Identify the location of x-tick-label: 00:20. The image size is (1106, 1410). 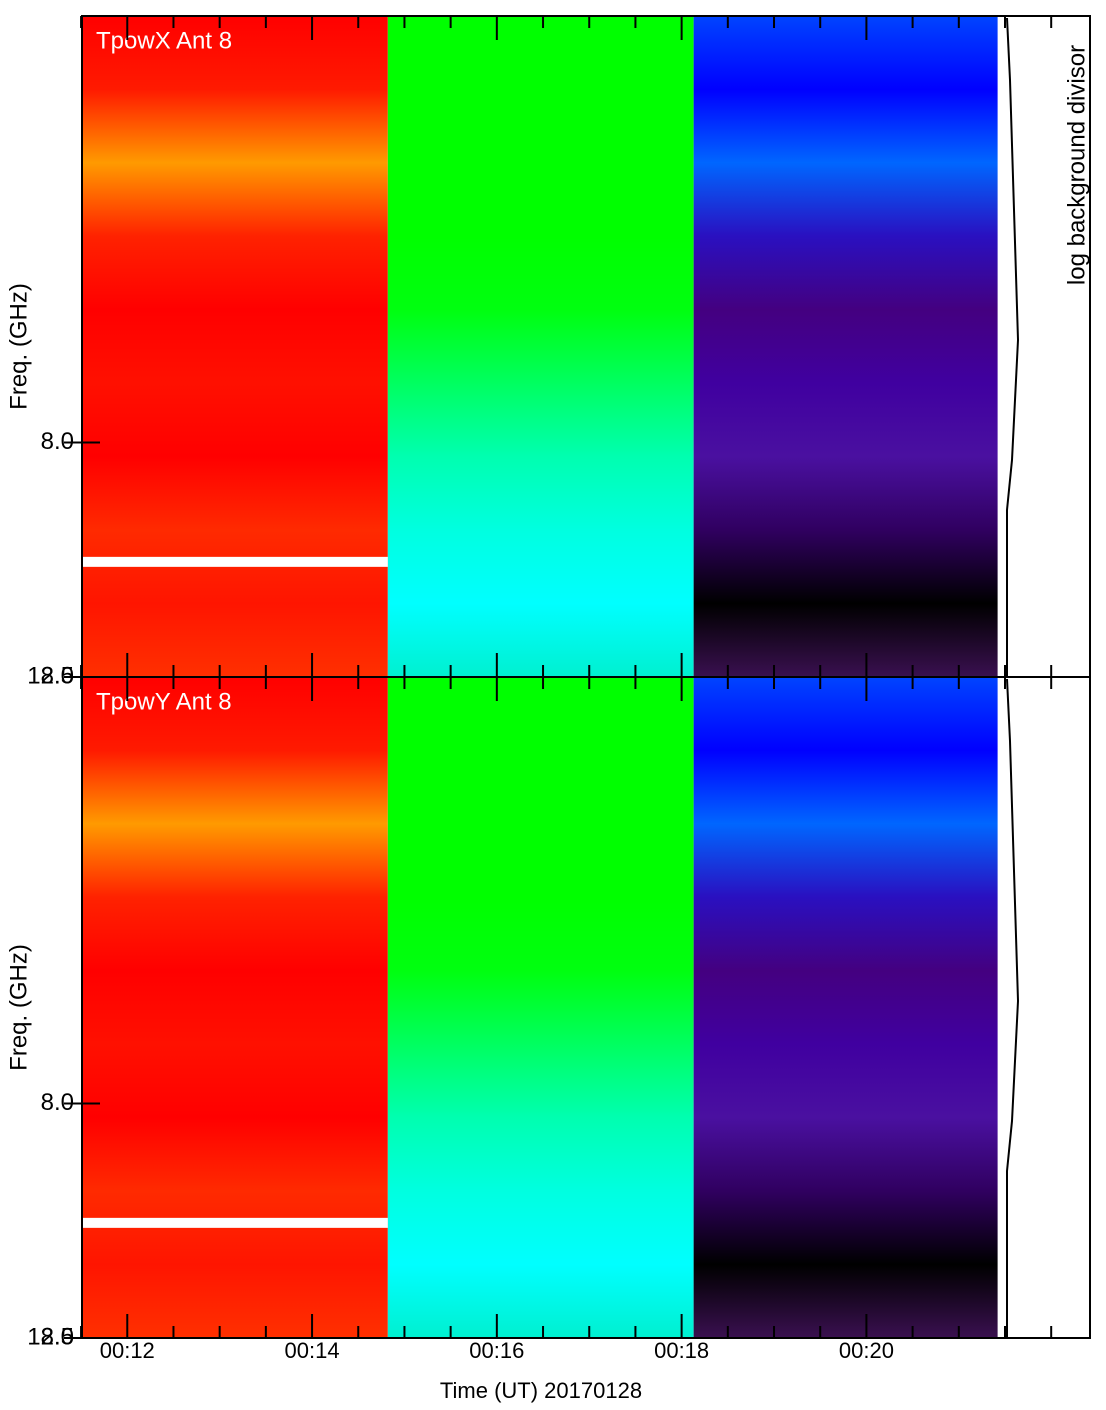
(866, 1350).